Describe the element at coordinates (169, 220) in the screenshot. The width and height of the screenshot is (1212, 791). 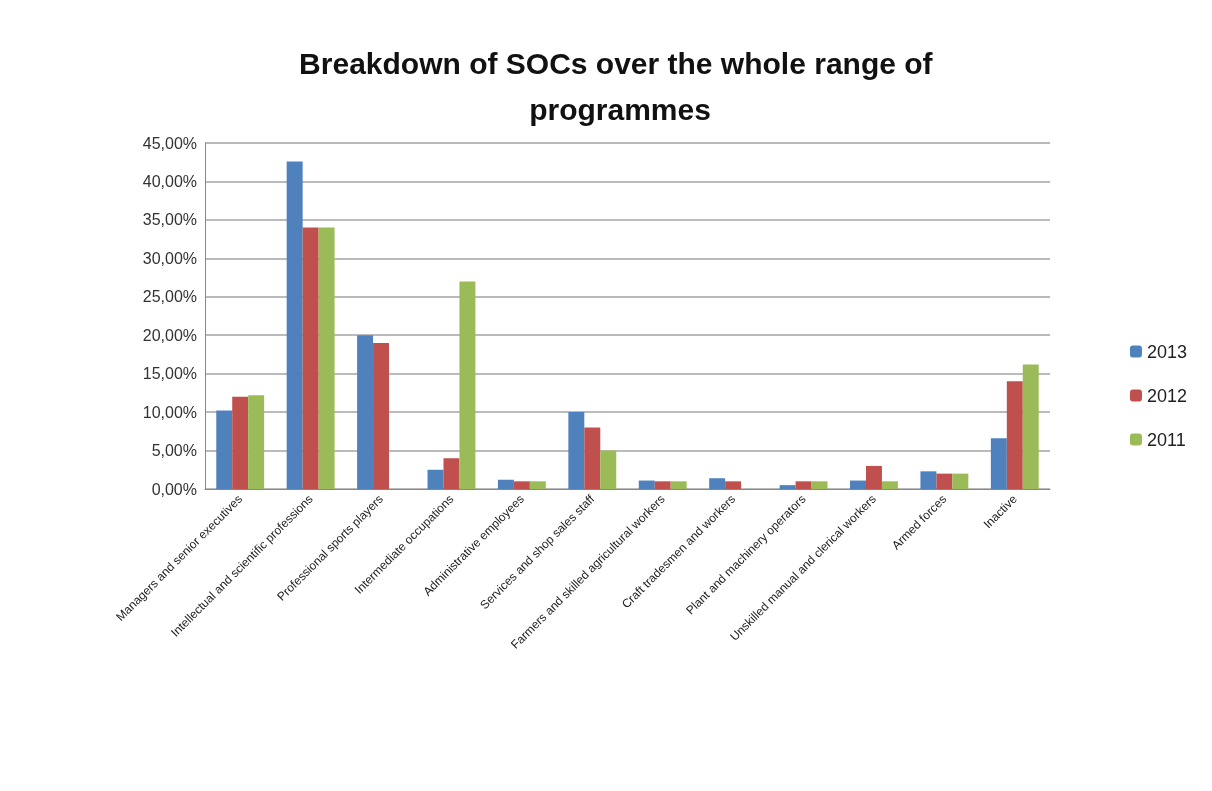
I see `y-tick-label: 35,00%` at that location.